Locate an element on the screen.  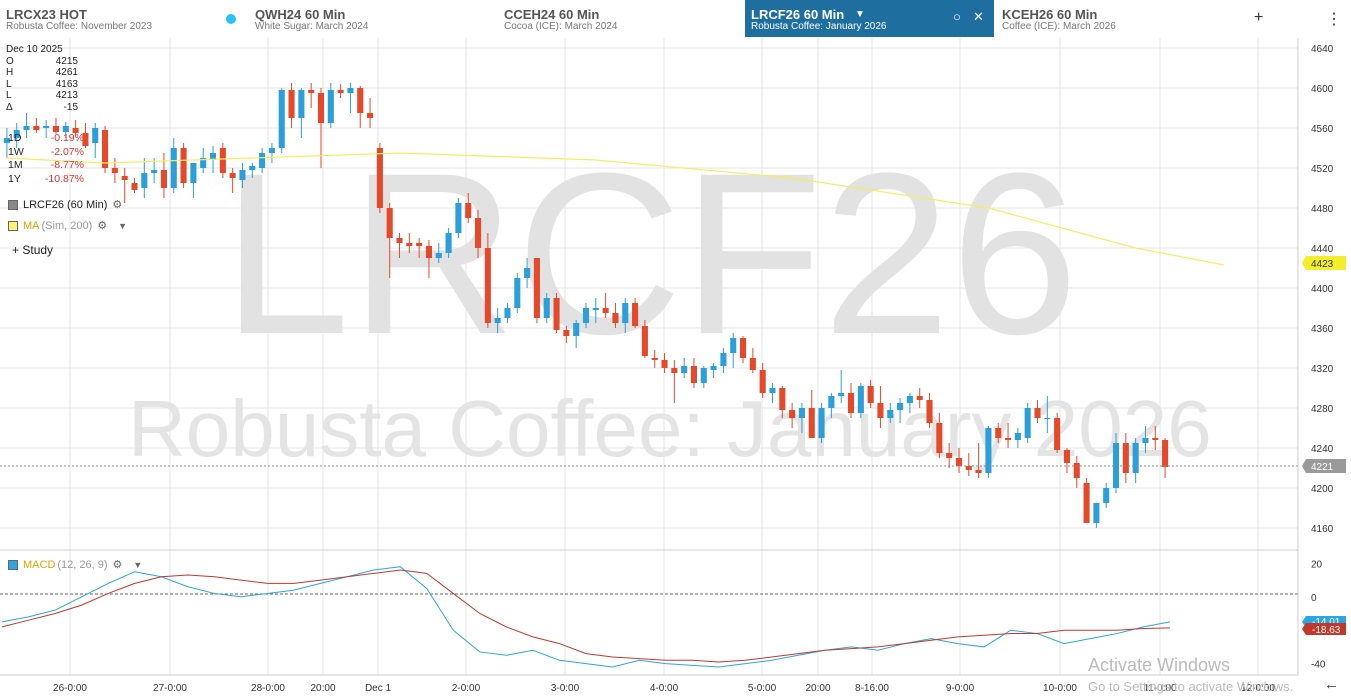
tab-description: Robusta Coffee: January 2026 is located at coordinates (819, 26).